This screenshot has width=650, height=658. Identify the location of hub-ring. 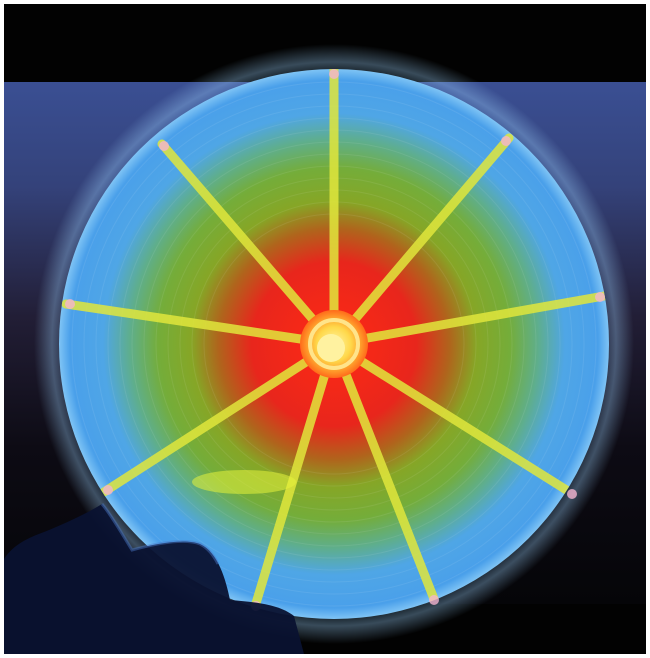
(334, 344).